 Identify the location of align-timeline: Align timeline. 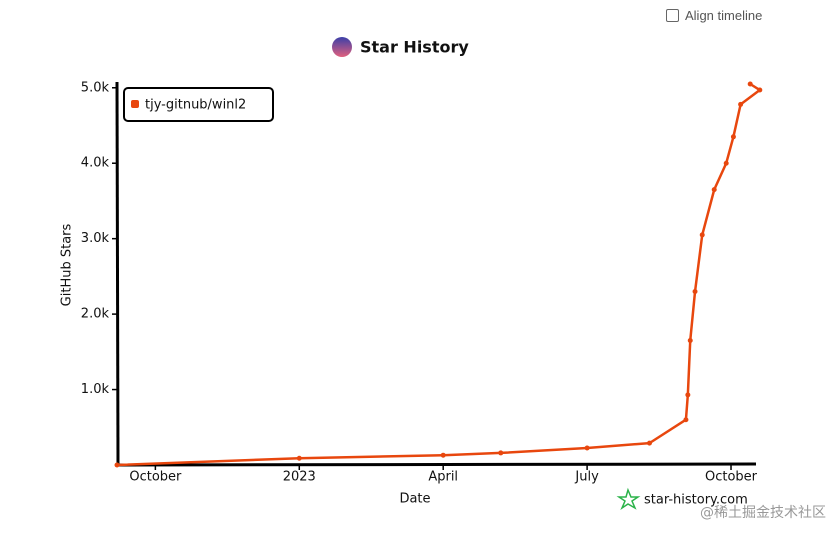
(714, 15).